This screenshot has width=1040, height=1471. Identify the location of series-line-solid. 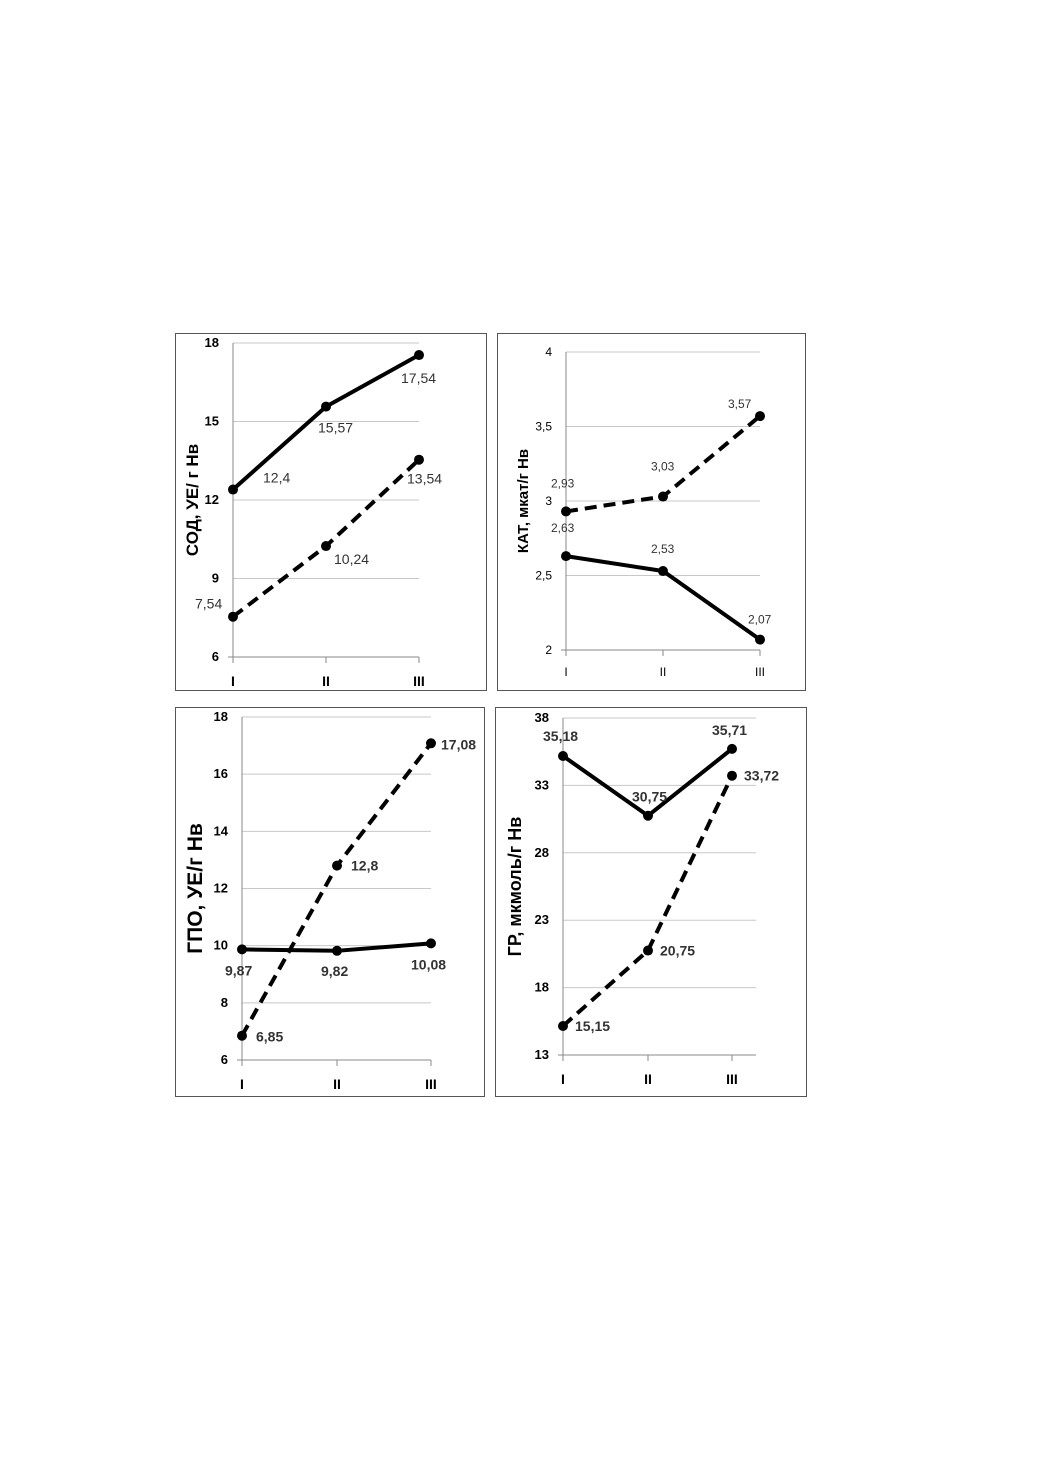
(647, 782).